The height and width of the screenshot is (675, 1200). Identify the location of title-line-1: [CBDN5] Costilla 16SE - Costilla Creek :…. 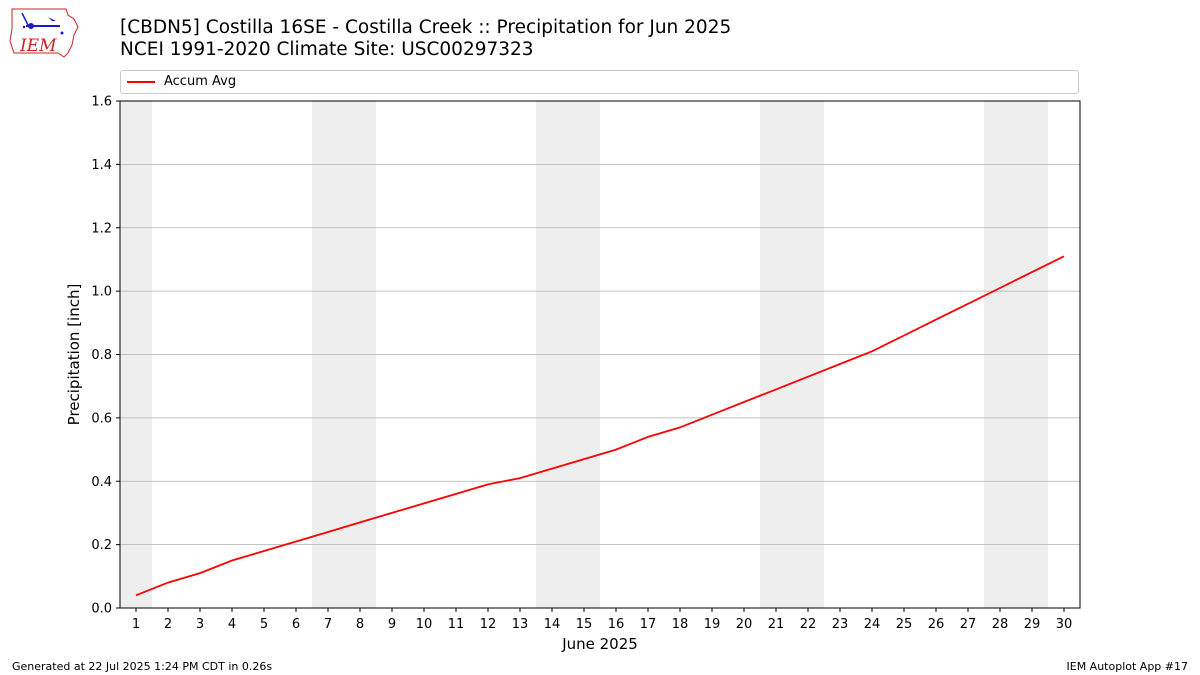
(426, 27).